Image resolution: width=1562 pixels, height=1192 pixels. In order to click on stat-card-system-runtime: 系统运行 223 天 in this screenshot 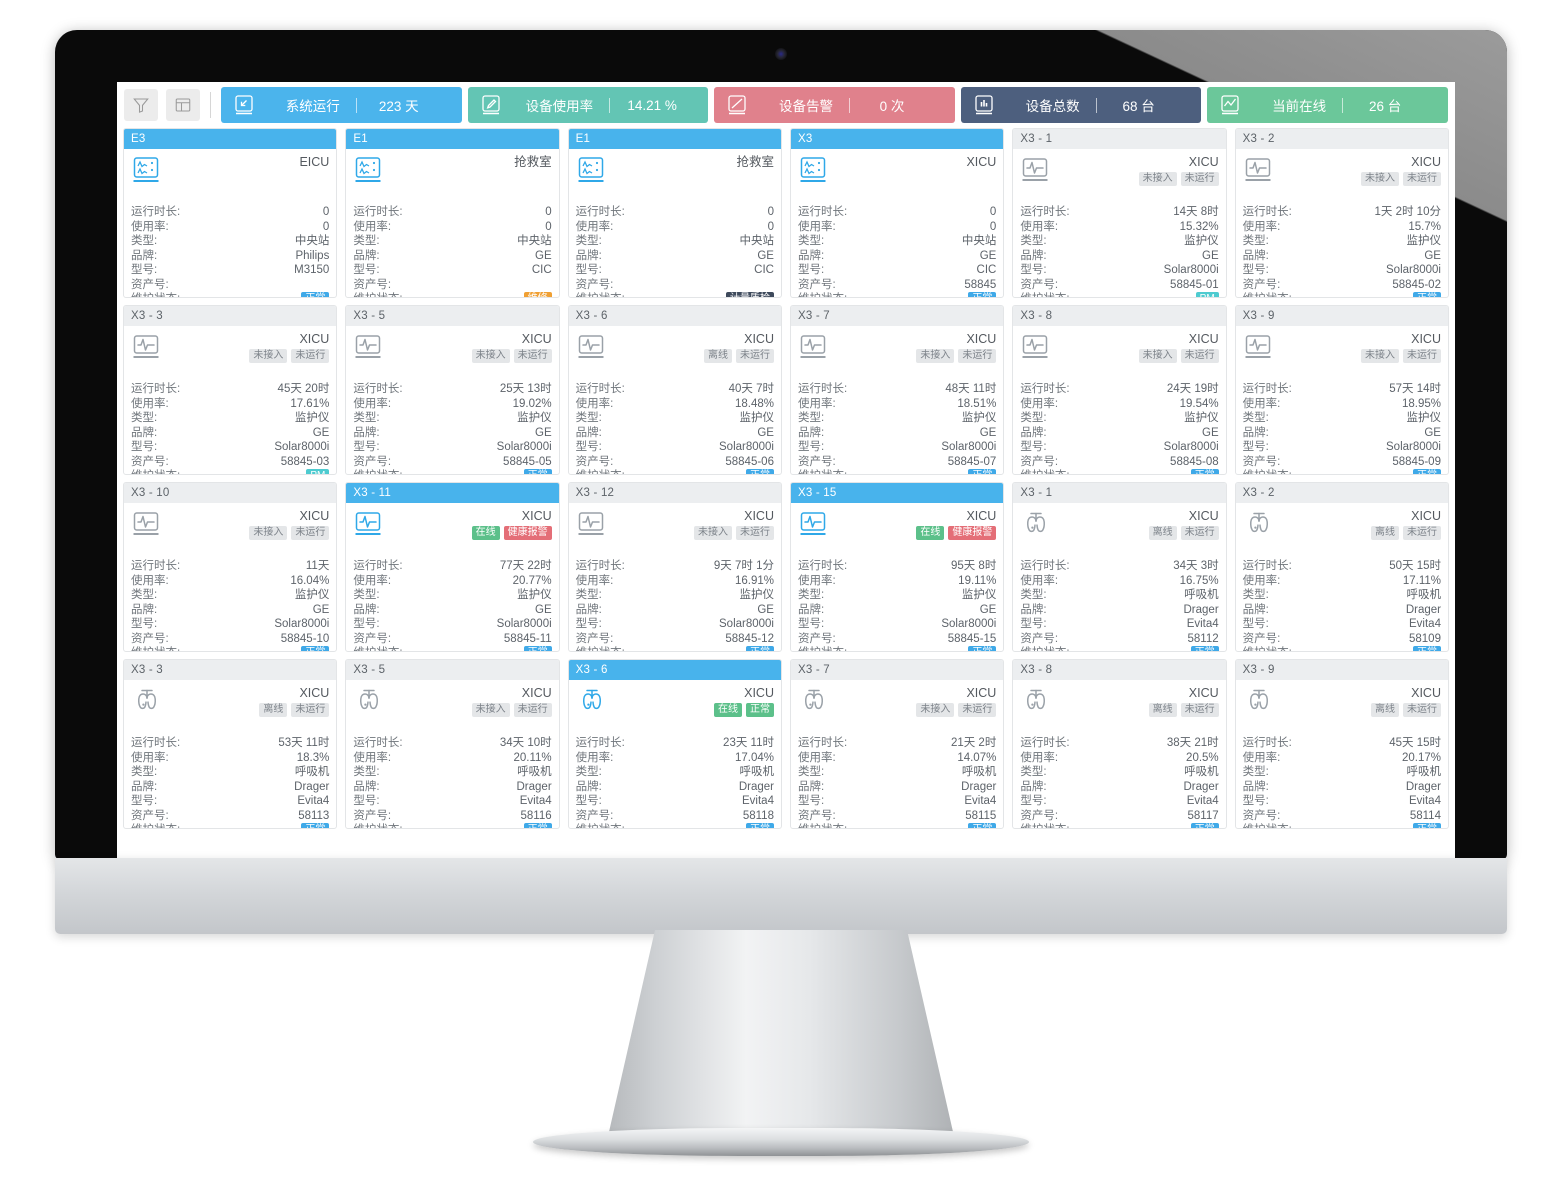, I will do `click(341, 105)`.